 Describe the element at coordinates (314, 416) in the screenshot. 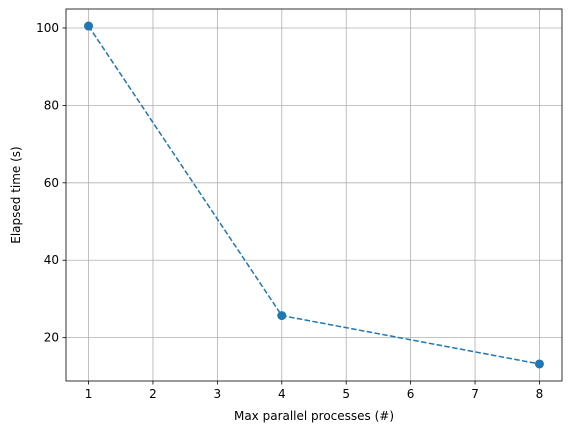

I see `x-axis-label: Max parallel processes (#)` at that location.